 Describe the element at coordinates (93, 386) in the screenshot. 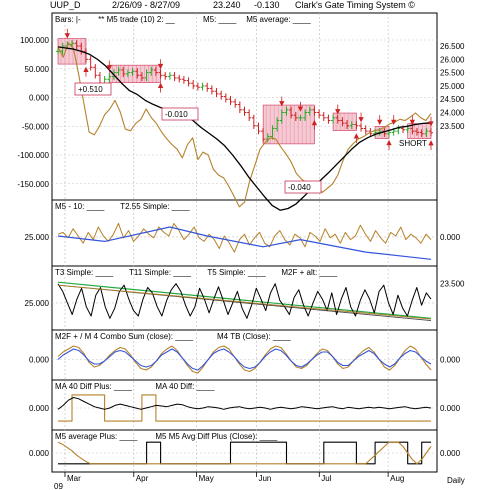

I see `ma40-legend-1: MA 40 Diff Plus: ____` at that location.